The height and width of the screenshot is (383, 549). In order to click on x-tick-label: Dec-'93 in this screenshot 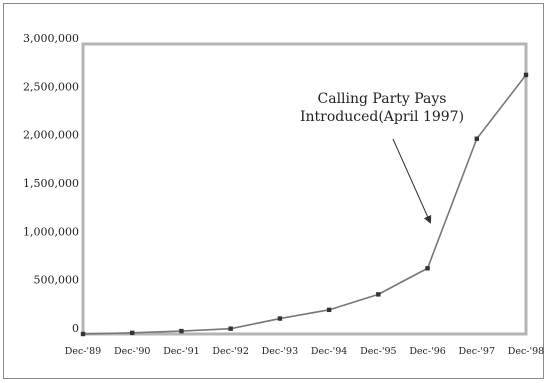, I will do `click(280, 351)`.